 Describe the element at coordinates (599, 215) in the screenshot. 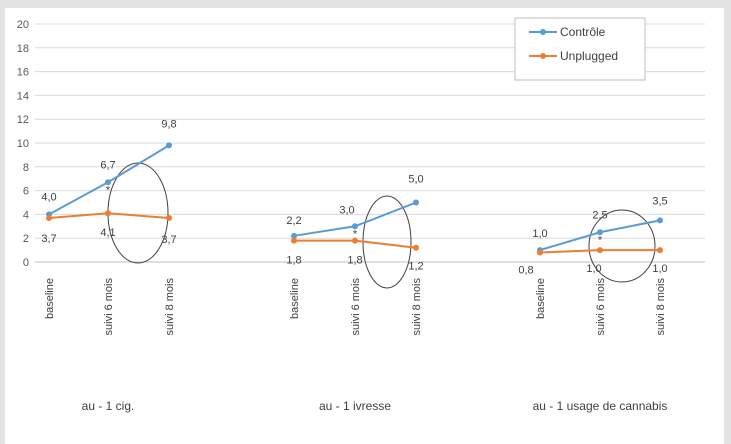

I see `data-label: 2,5` at that location.